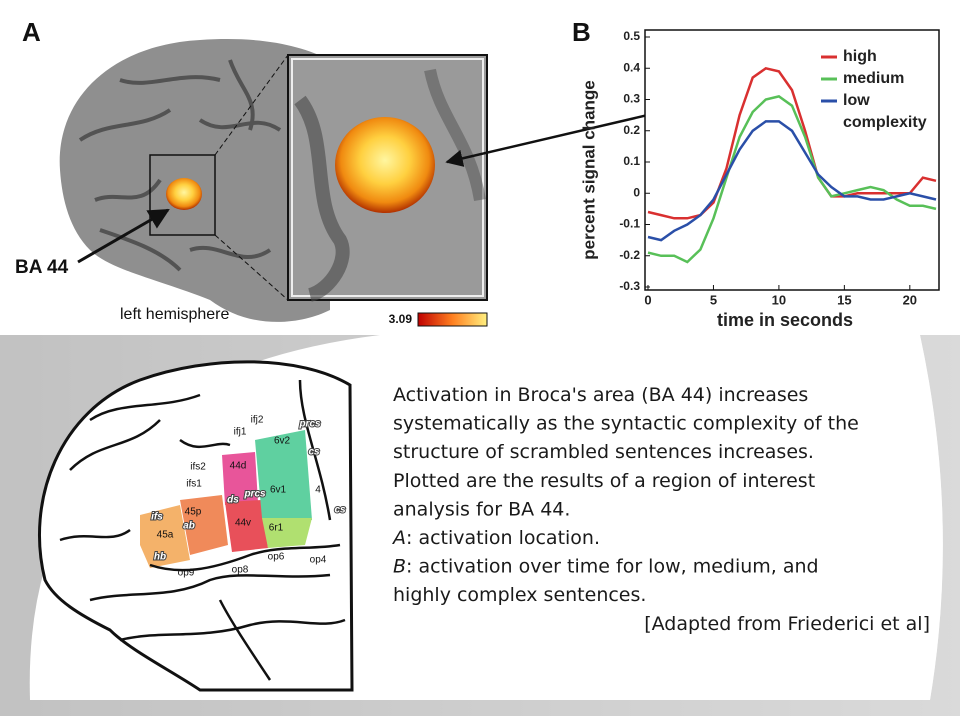  What do you see at coordinates (278, 490) in the screenshot?
I see `brain-label: 6v1` at bounding box center [278, 490].